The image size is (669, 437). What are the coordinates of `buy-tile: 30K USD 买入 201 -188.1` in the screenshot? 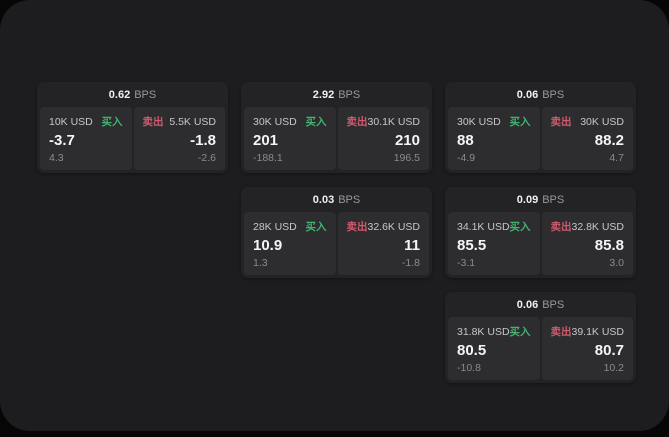 It's located at (290, 138).